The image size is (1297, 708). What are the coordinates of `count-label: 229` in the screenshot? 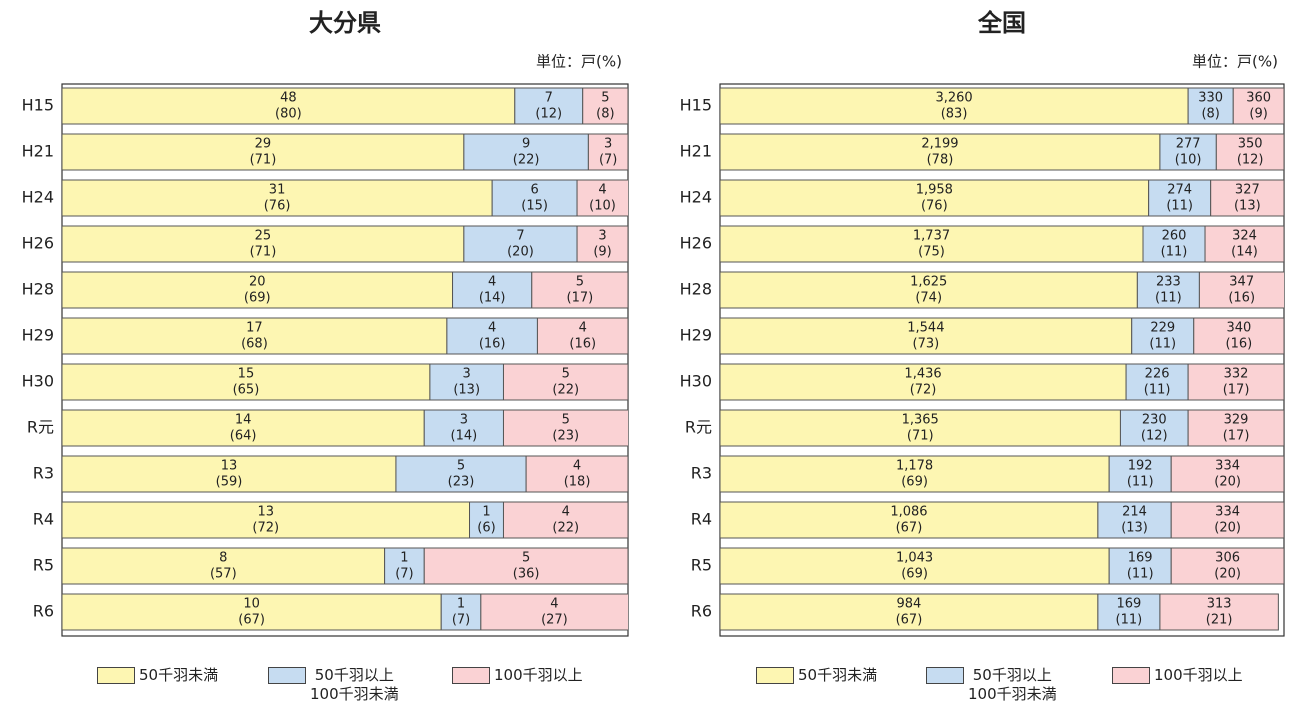 It's located at (1162, 328).